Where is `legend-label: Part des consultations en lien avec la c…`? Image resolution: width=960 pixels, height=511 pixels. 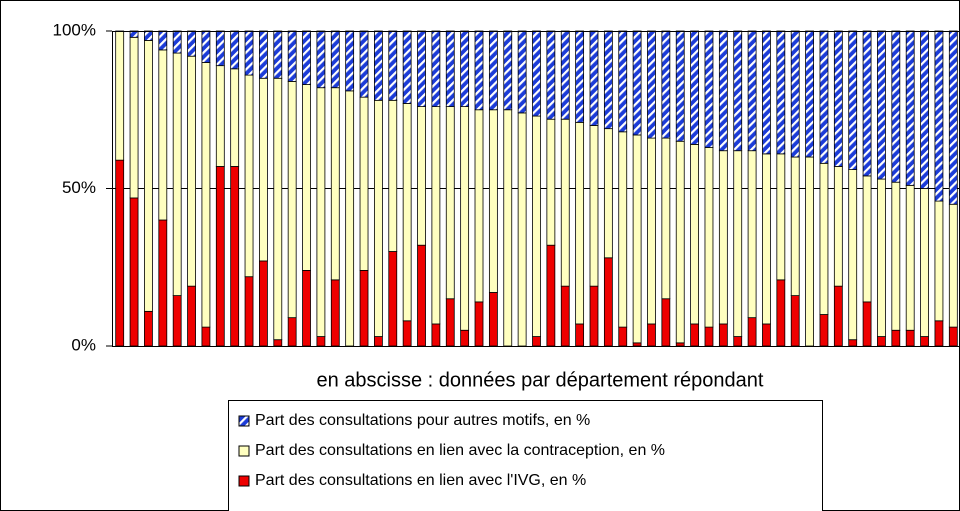
legend-label: Part des consultations en lien avec la c… is located at coordinates (460, 450).